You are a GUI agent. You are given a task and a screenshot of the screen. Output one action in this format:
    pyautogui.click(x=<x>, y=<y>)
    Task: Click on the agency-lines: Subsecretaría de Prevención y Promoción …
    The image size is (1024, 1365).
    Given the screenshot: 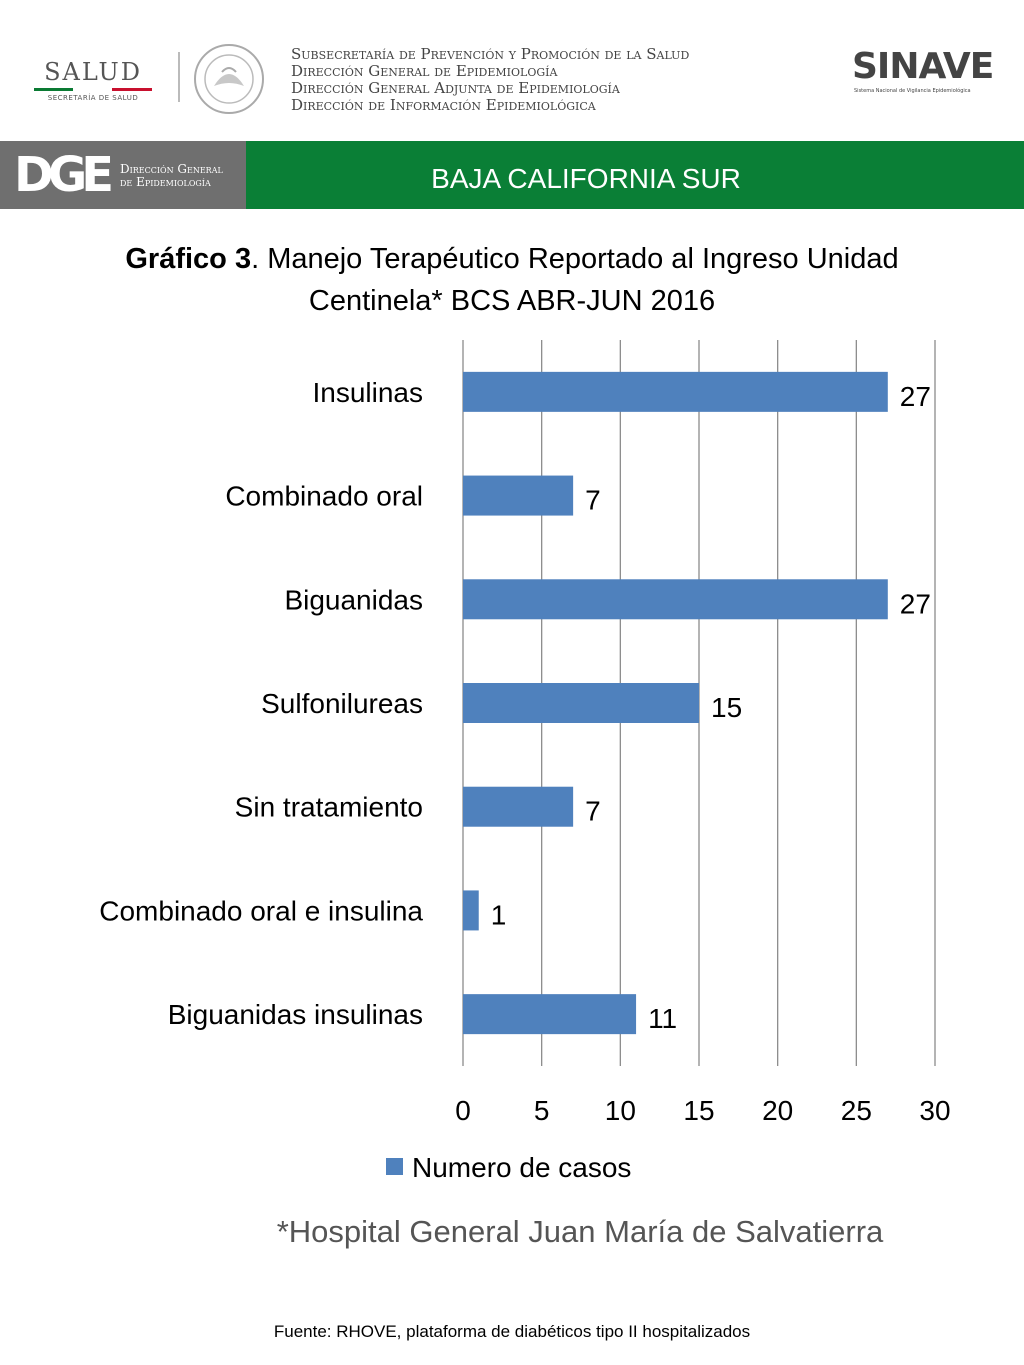 What is the action you would take?
    pyautogui.click(x=561, y=80)
    